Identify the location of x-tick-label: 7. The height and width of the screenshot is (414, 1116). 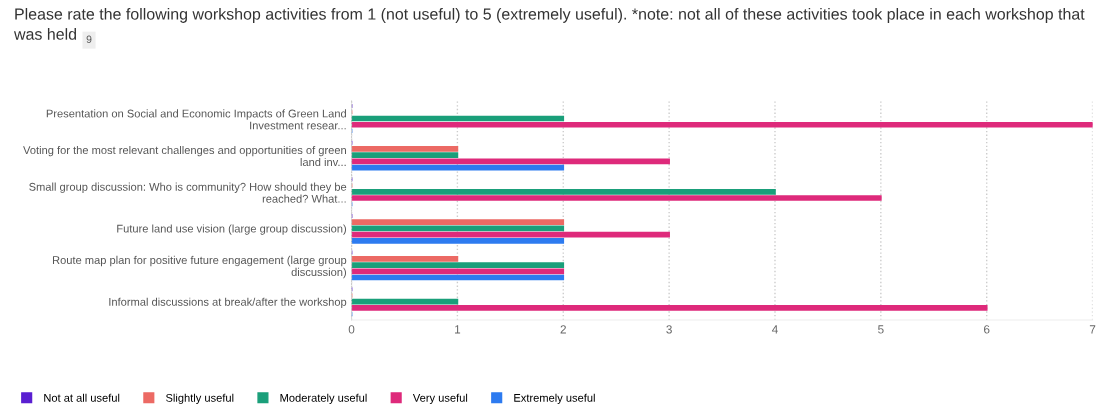
(1092, 329).